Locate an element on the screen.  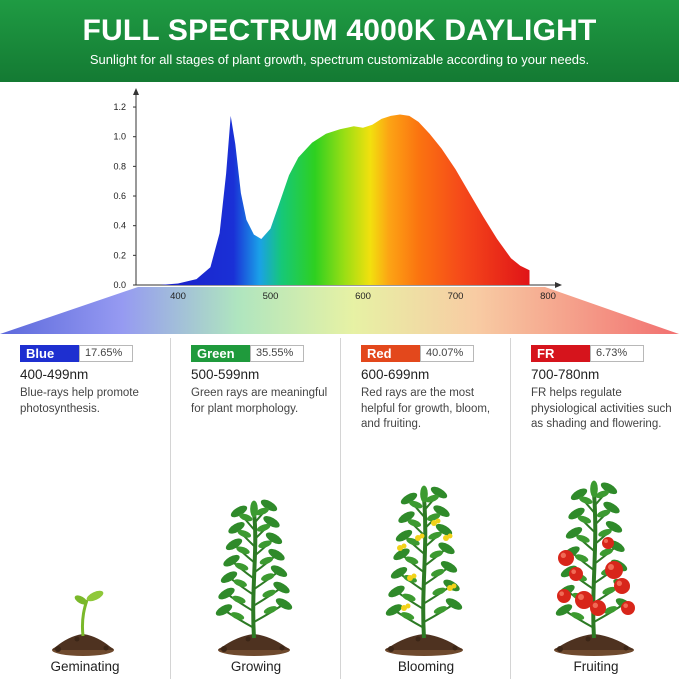
band-badge: Red 40.07% is located at coordinates (417, 353).